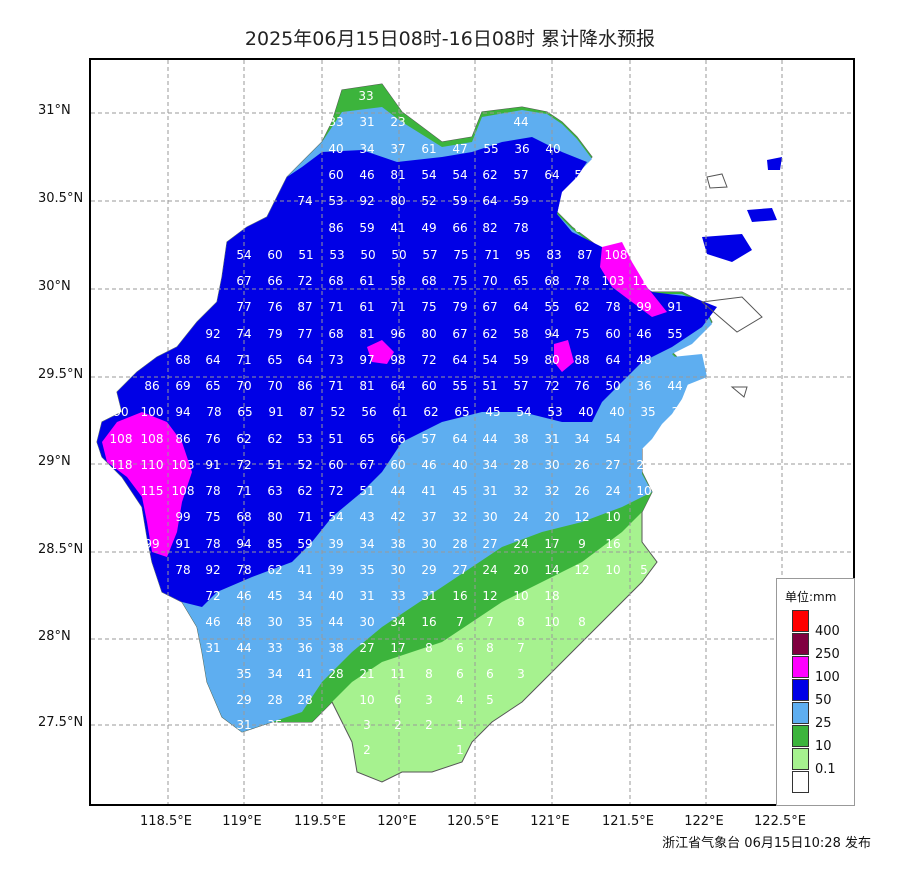 This screenshot has width=900, height=877. Describe the element at coordinates (121, 465) in the screenshot. I see `station-value: 118` at that location.